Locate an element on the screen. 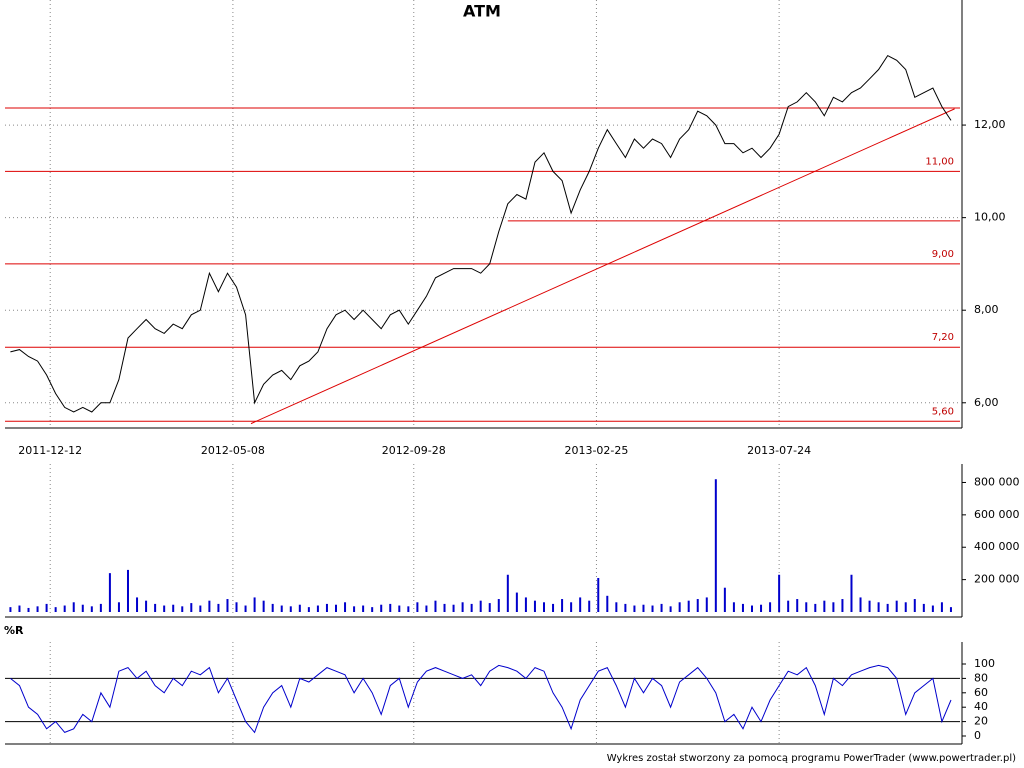 The height and width of the screenshot is (768, 1024). y-tick-label: 0 is located at coordinates (977, 735).